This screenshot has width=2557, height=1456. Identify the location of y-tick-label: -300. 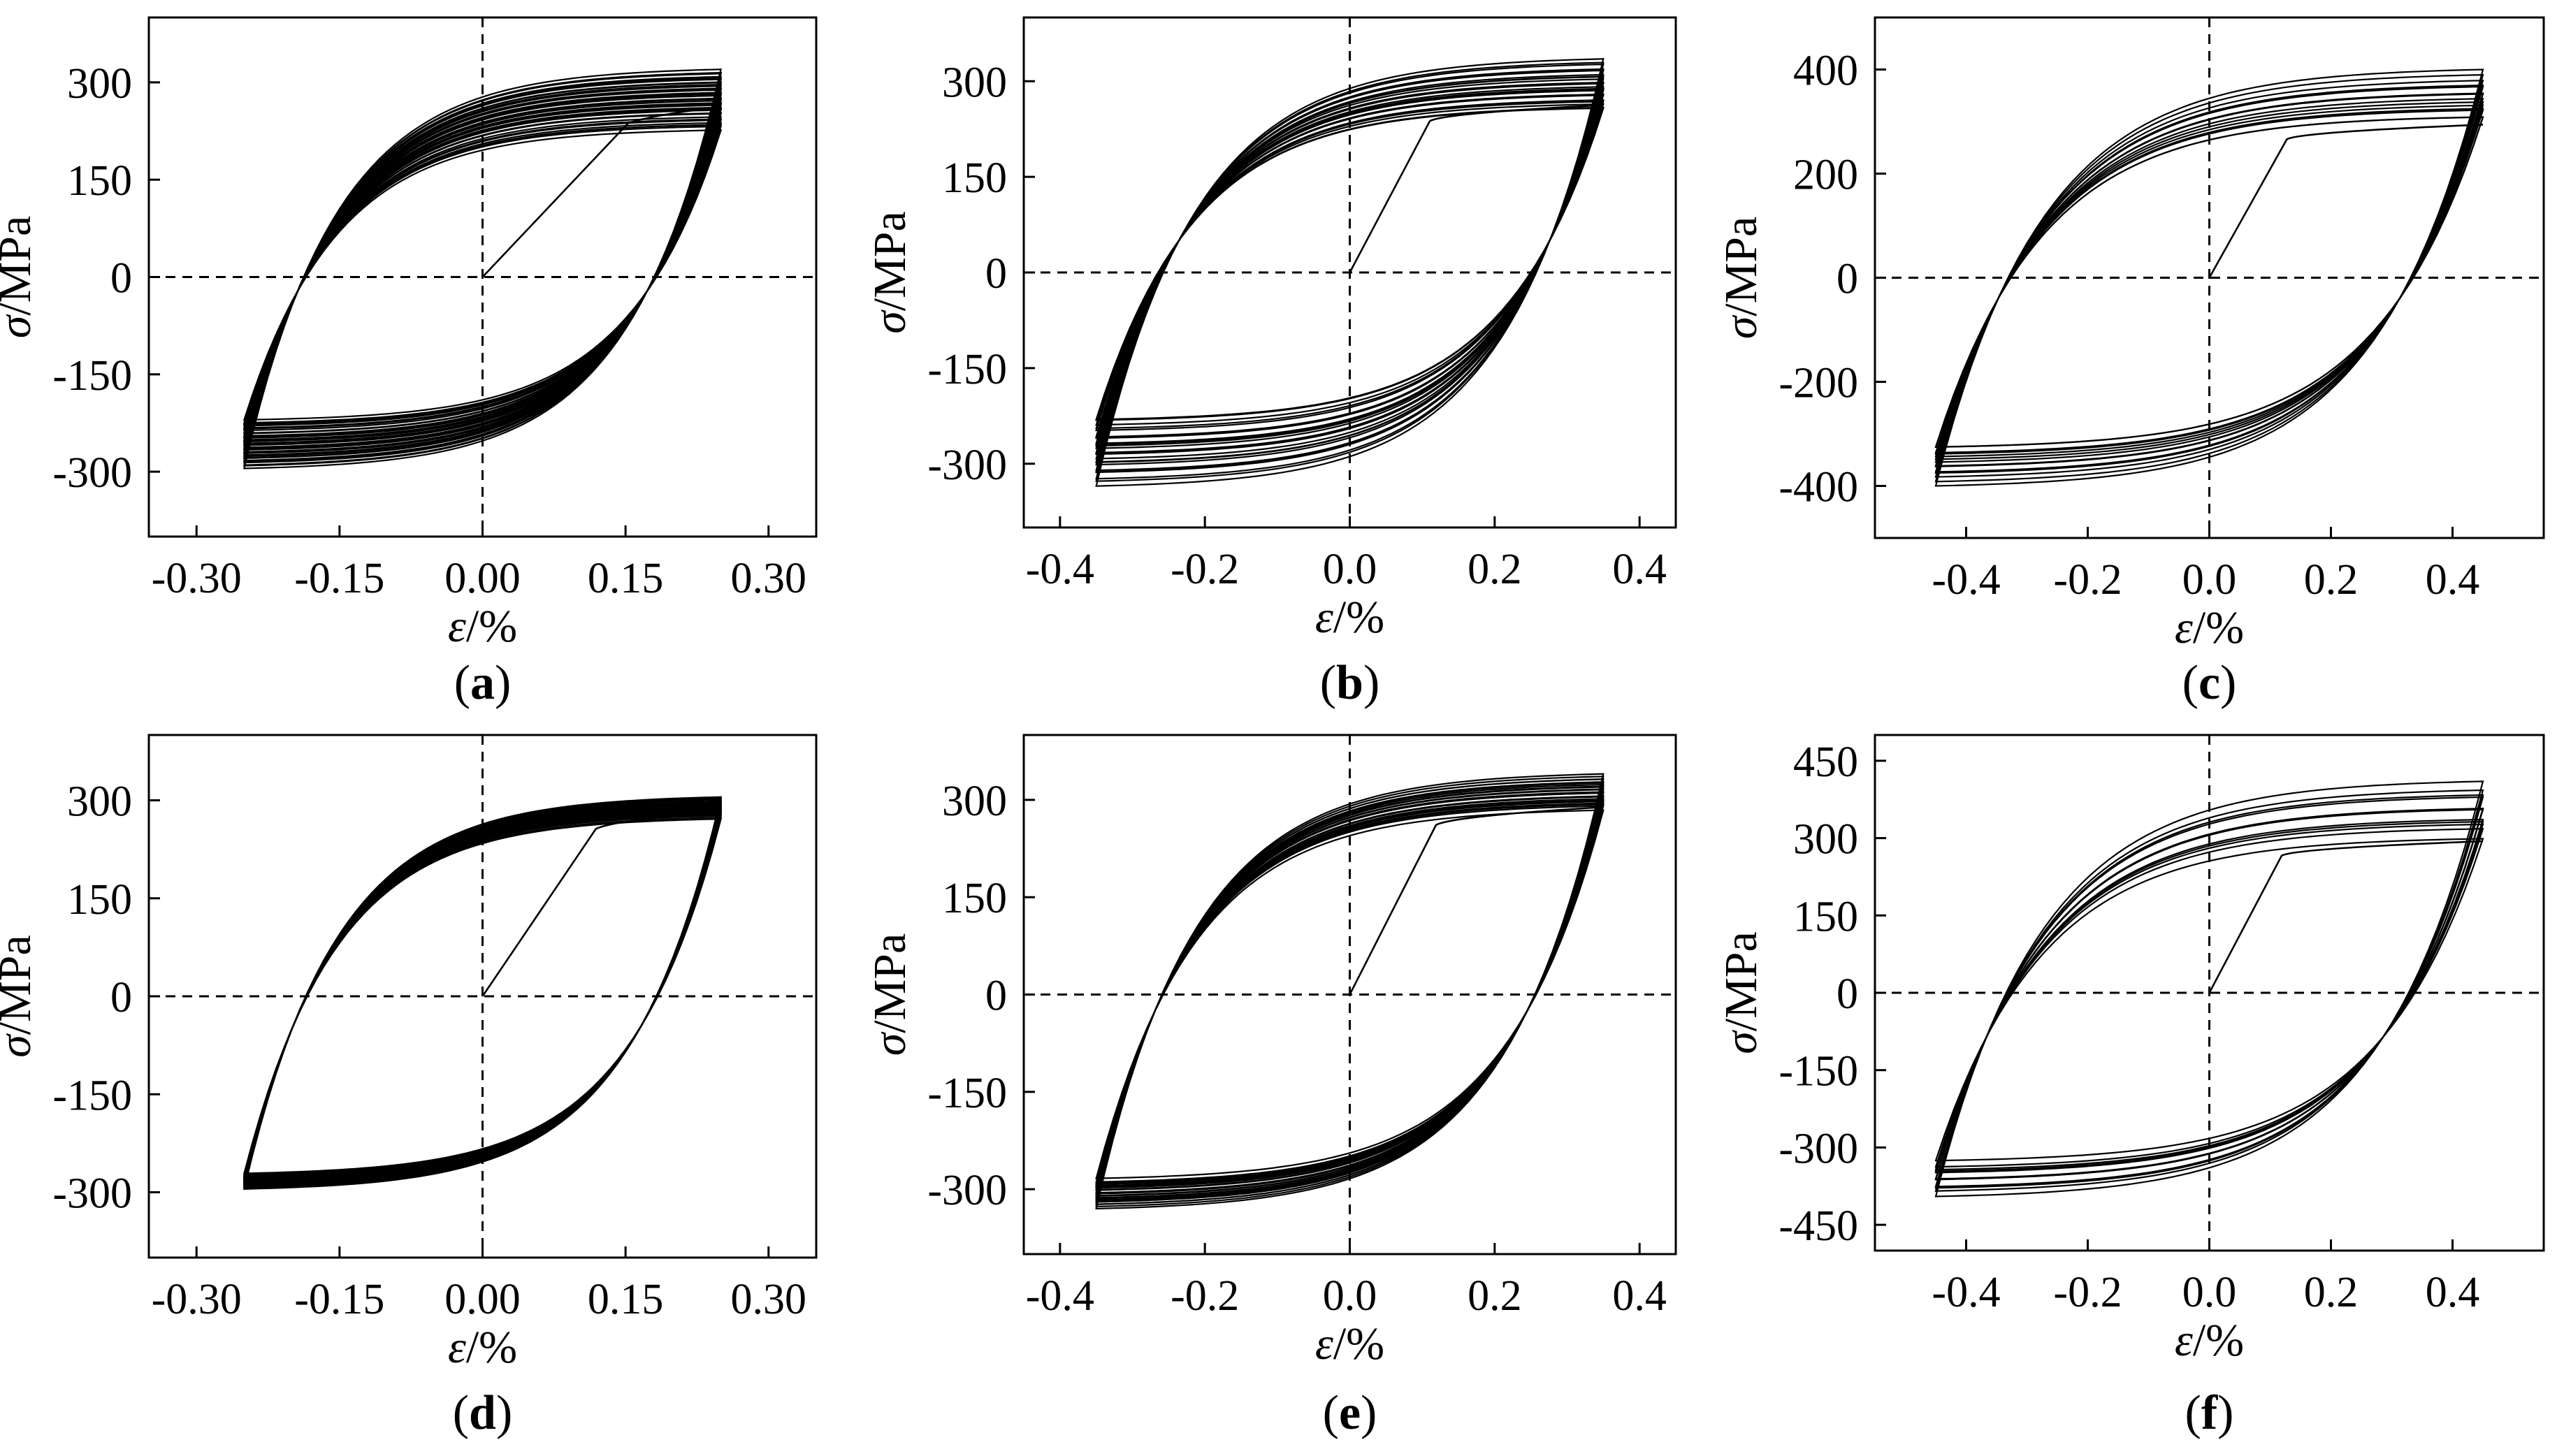
(1818, 1148).